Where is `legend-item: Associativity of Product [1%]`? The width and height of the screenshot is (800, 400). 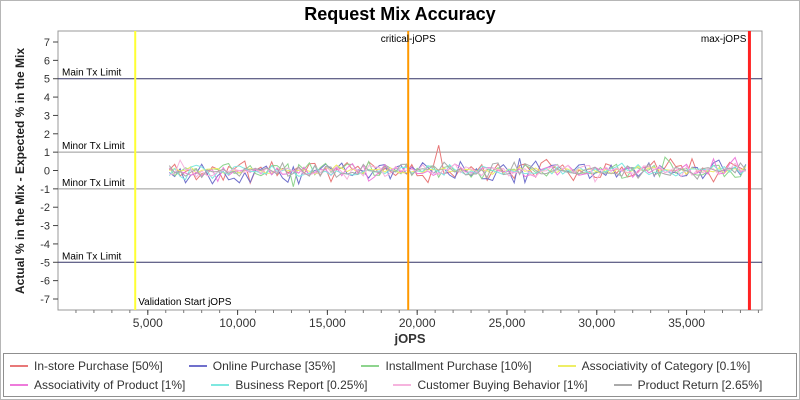 legend-item: Associativity of Product [1%] is located at coordinates (97, 385).